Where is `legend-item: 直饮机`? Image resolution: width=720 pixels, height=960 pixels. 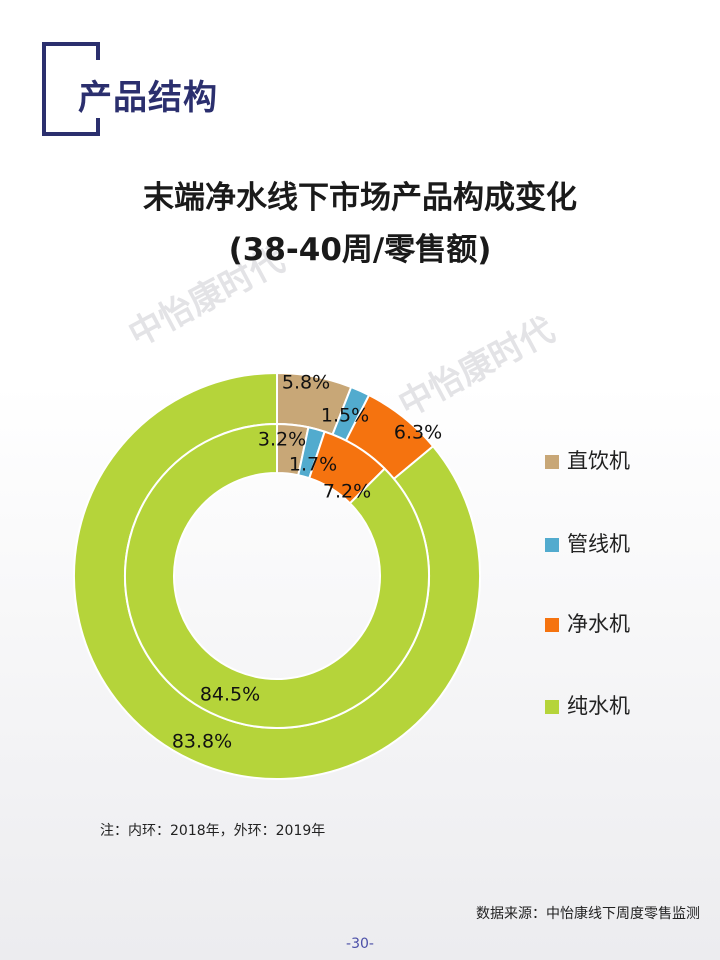
legend-item: 直饮机 is located at coordinates (587, 460).